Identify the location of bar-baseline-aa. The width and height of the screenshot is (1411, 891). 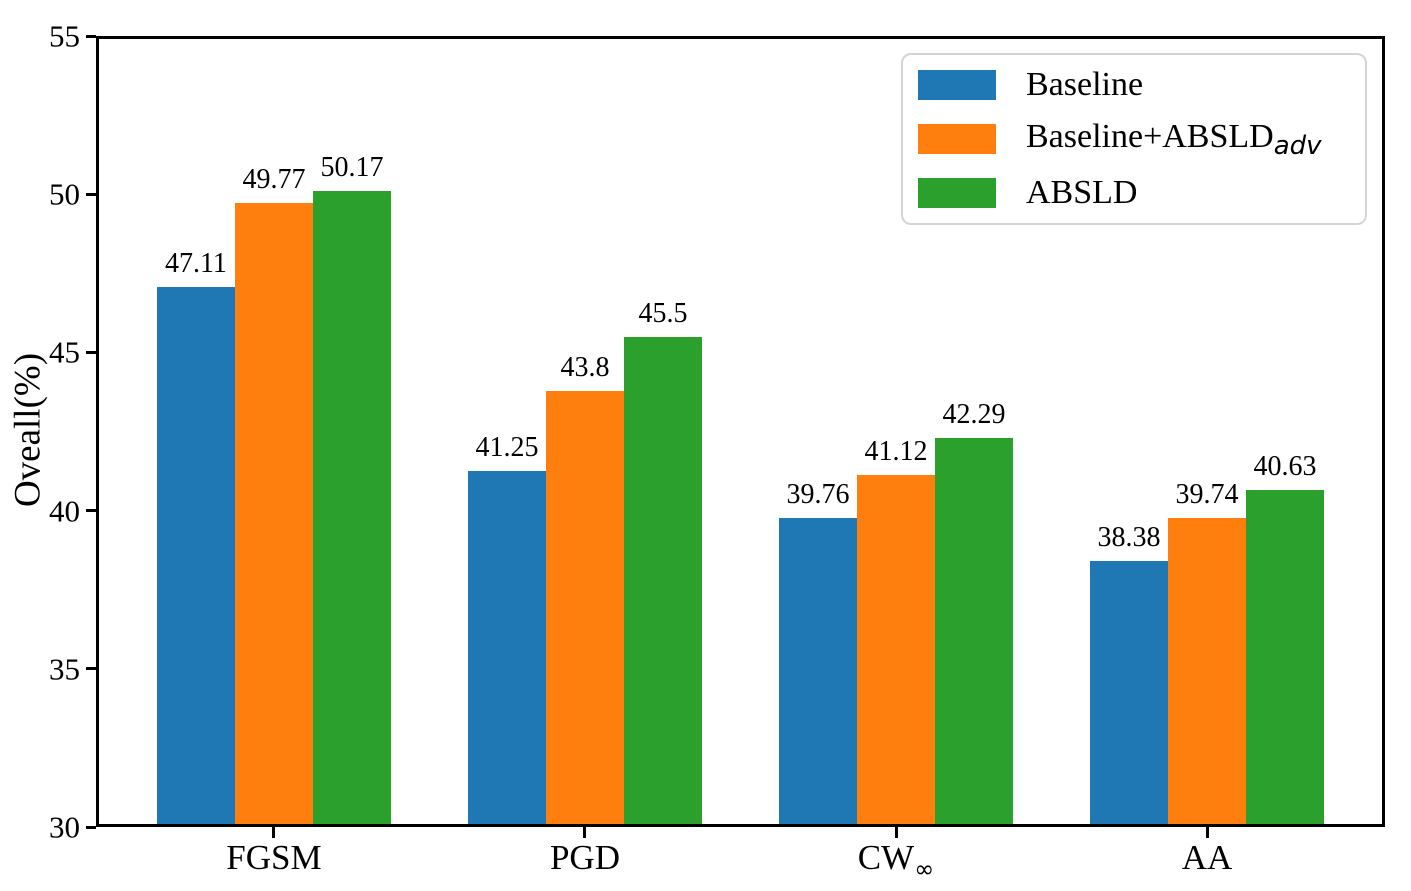
(1129, 692).